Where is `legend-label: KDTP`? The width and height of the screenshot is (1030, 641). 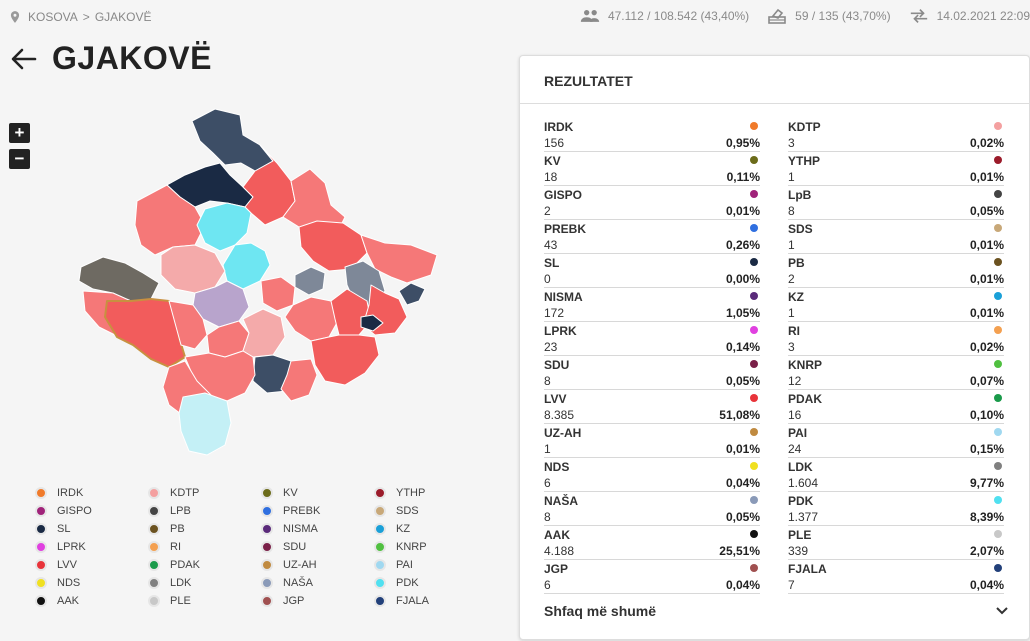 legend-label: KDTP is located at coordinates (185, 493).